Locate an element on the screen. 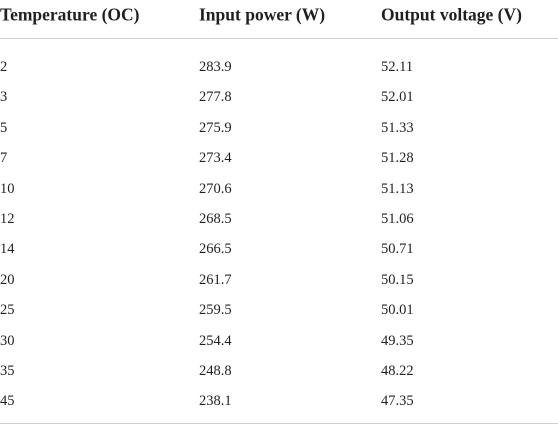  table-cell: 50.15 is located at coordinates (397, 279).